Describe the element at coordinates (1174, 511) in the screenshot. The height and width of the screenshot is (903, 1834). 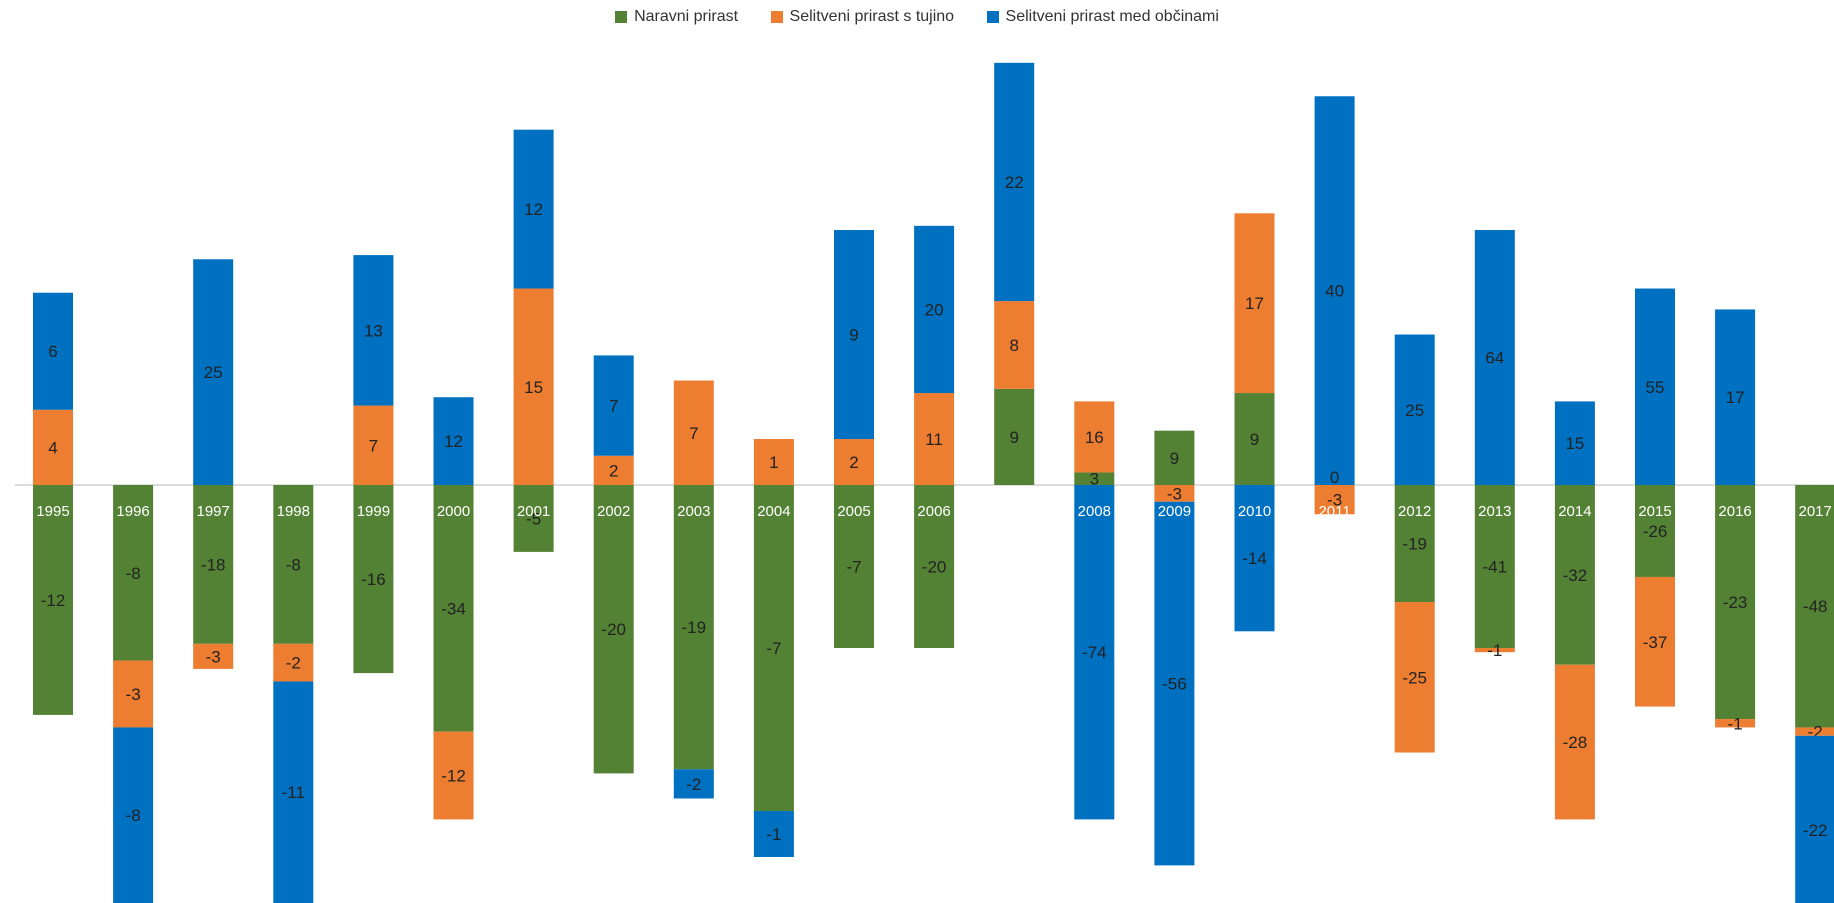
I see `category-label-2009: 2009` at that location.